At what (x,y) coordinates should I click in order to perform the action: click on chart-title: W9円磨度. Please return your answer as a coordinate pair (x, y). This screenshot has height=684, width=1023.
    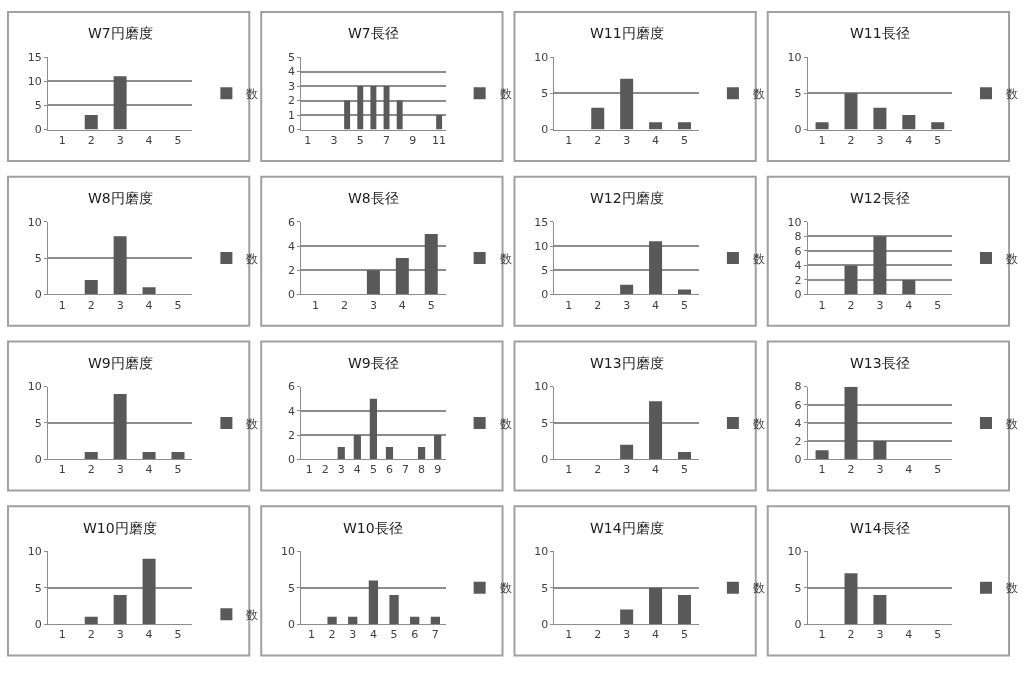
    Looking at the image, I should click on (120, 363).